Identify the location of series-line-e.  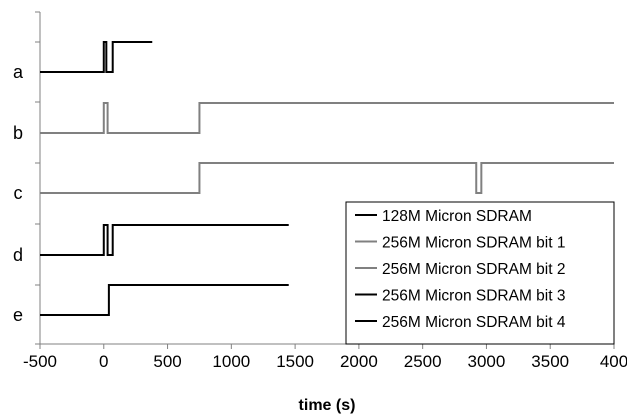
(164, 300).